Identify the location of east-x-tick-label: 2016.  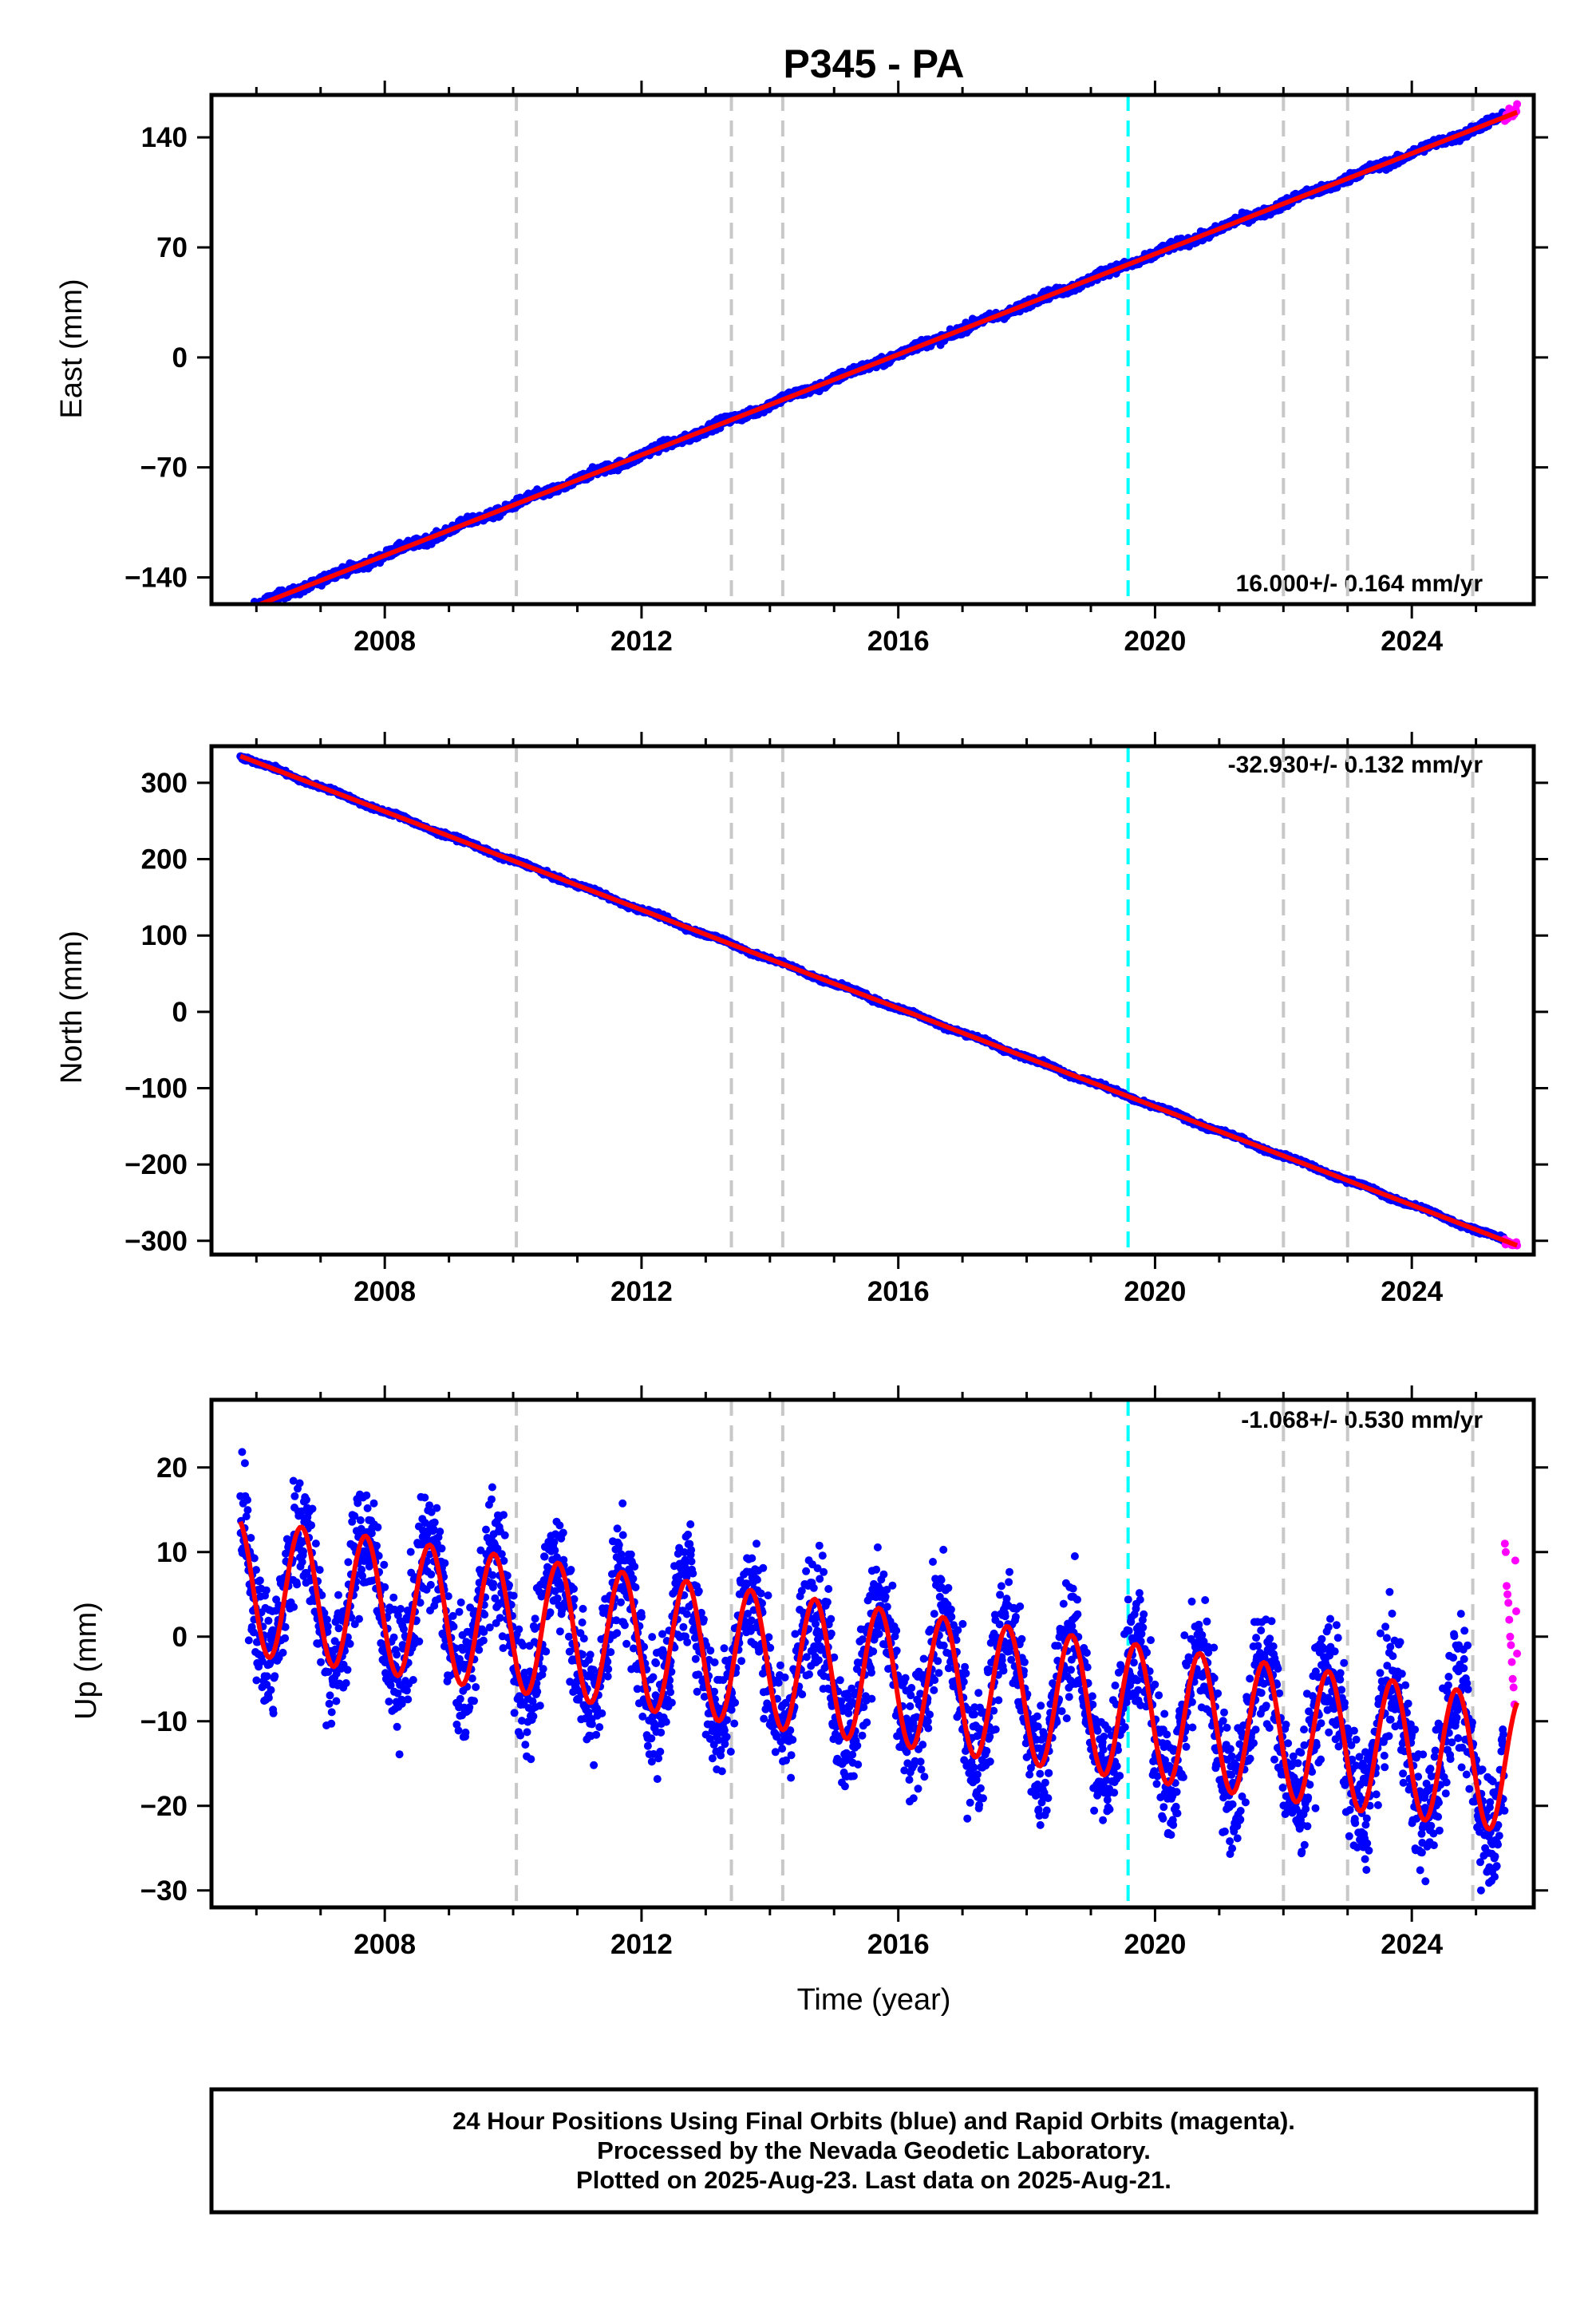
(898, 641).